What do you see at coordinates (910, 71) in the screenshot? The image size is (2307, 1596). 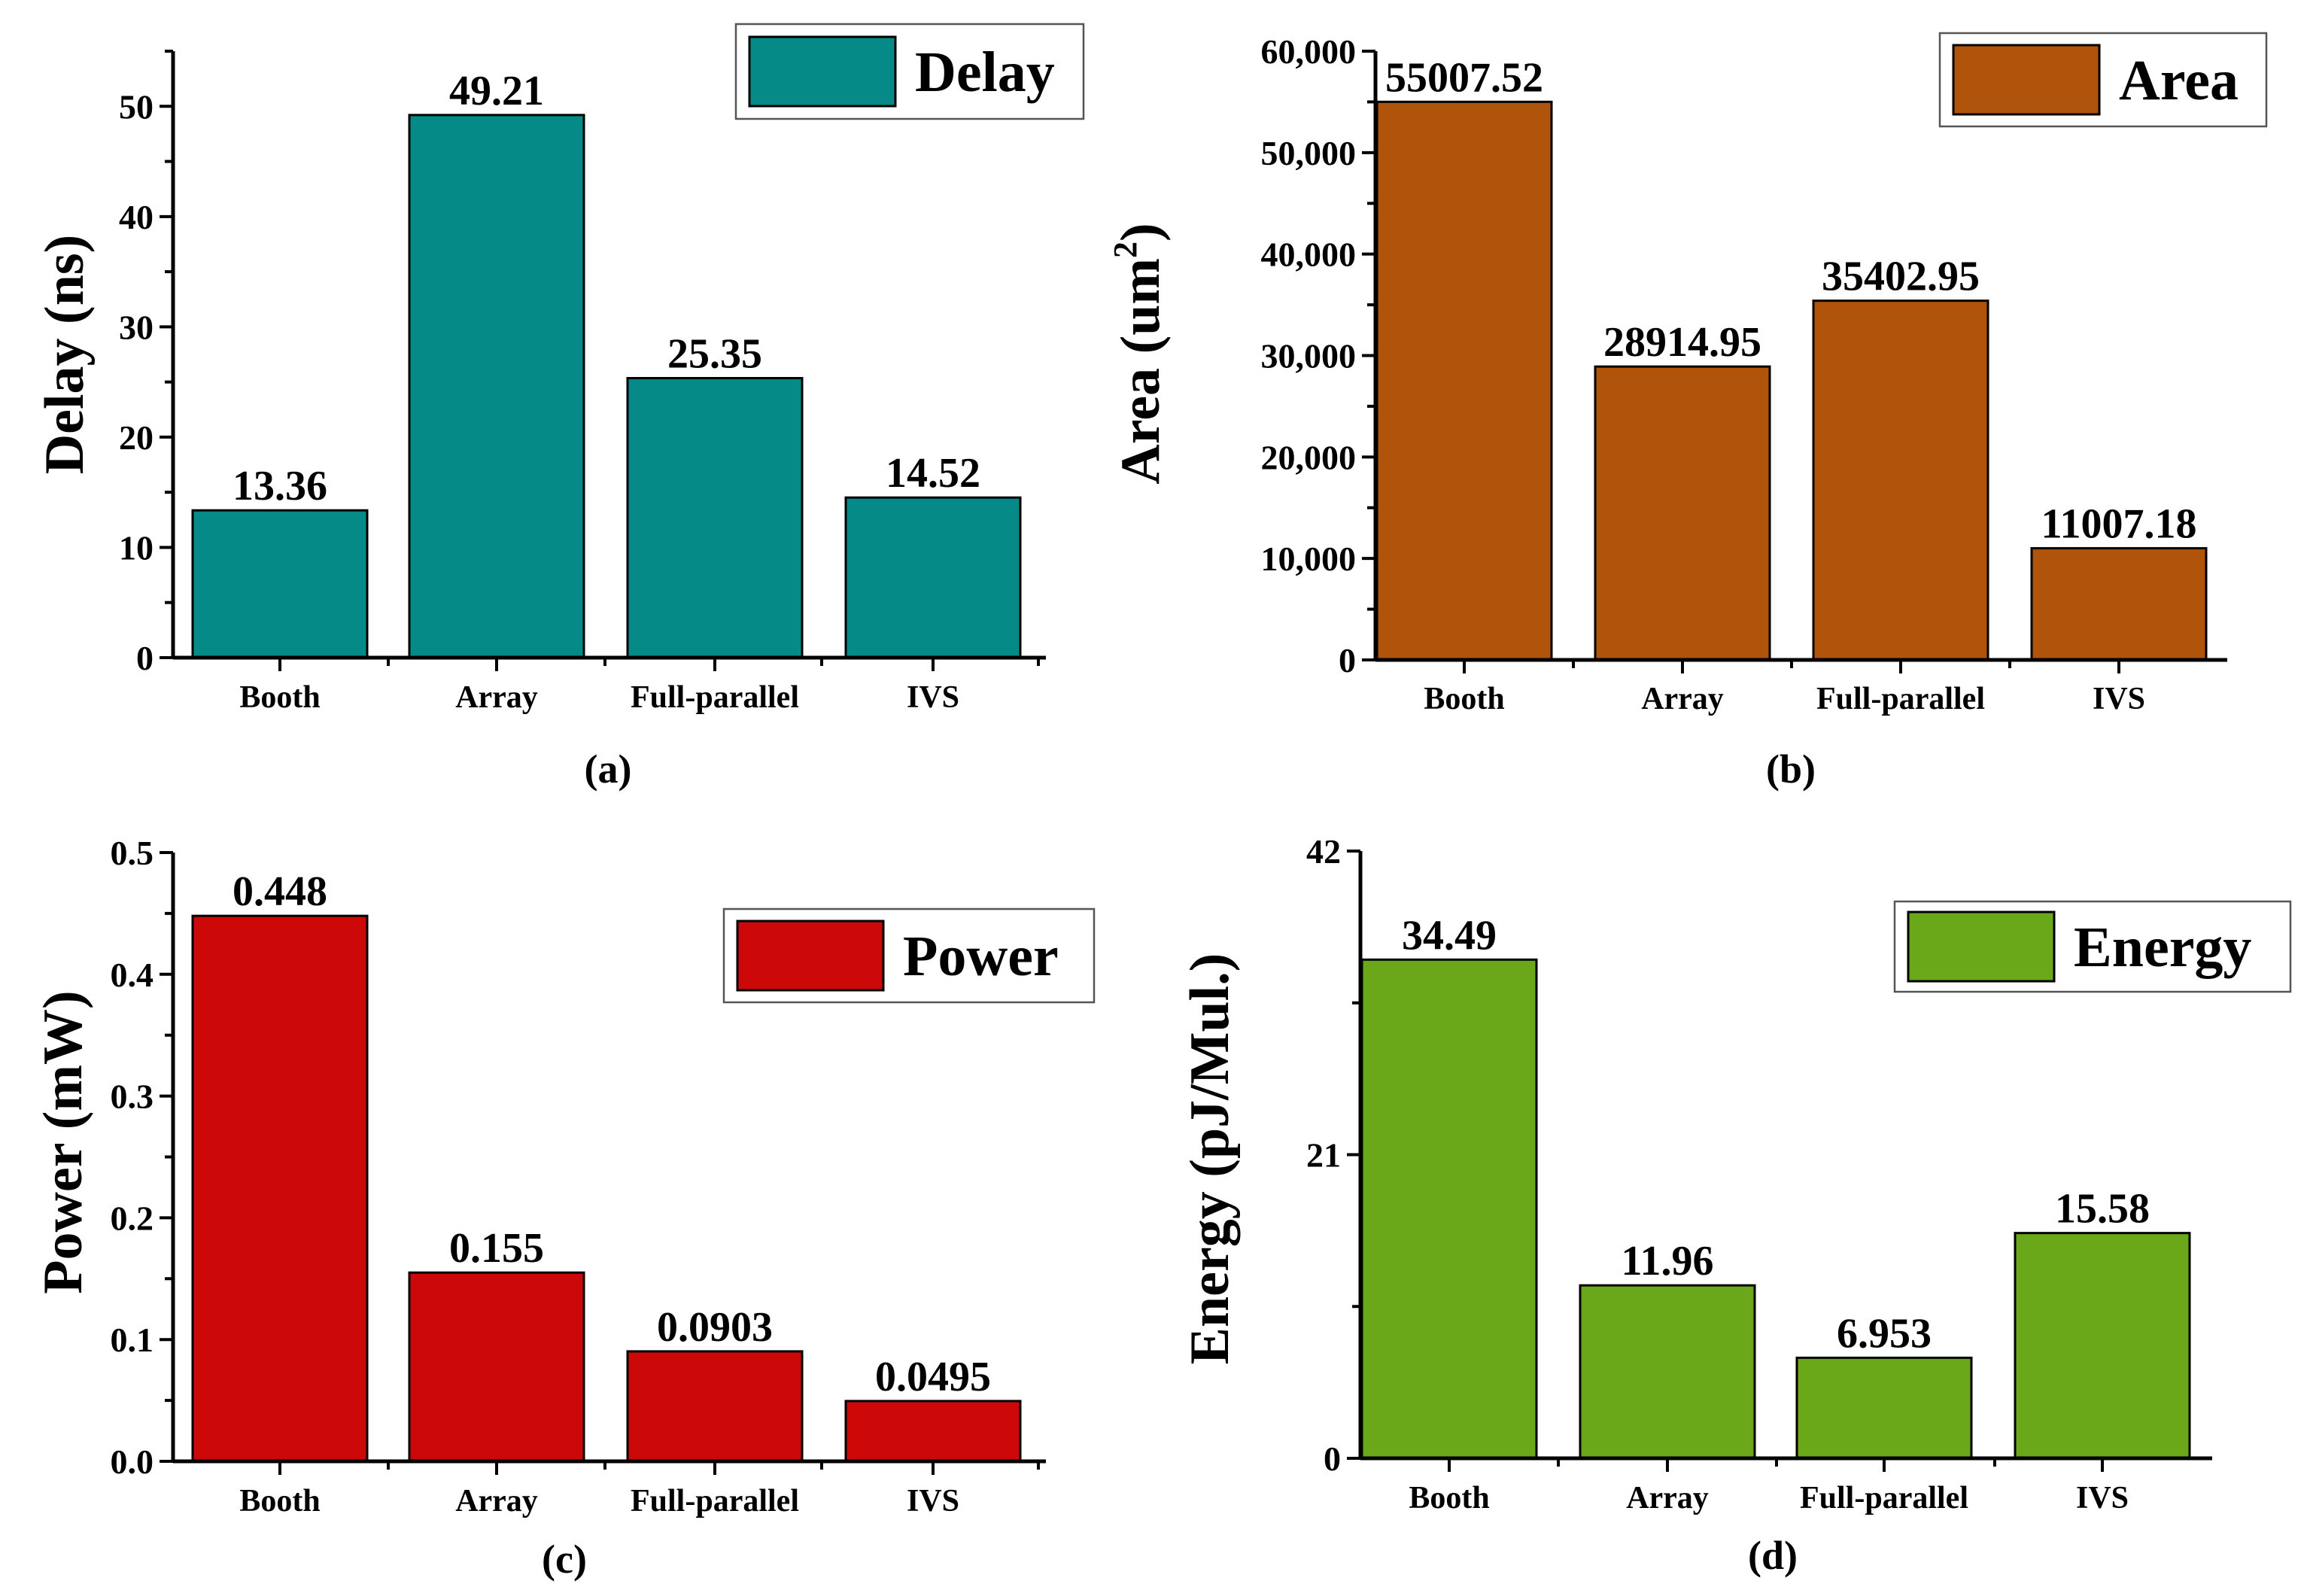 I see `legend: Delay` at bounding box center [910, 71].